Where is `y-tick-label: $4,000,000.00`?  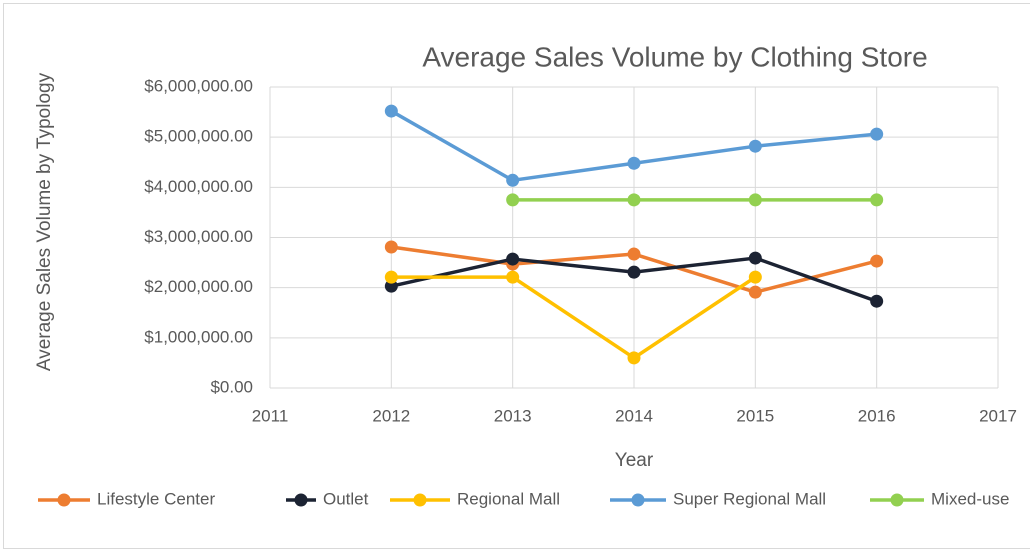 y-tick-label: $4,000,000.00 is located at coordinates (198, 186).